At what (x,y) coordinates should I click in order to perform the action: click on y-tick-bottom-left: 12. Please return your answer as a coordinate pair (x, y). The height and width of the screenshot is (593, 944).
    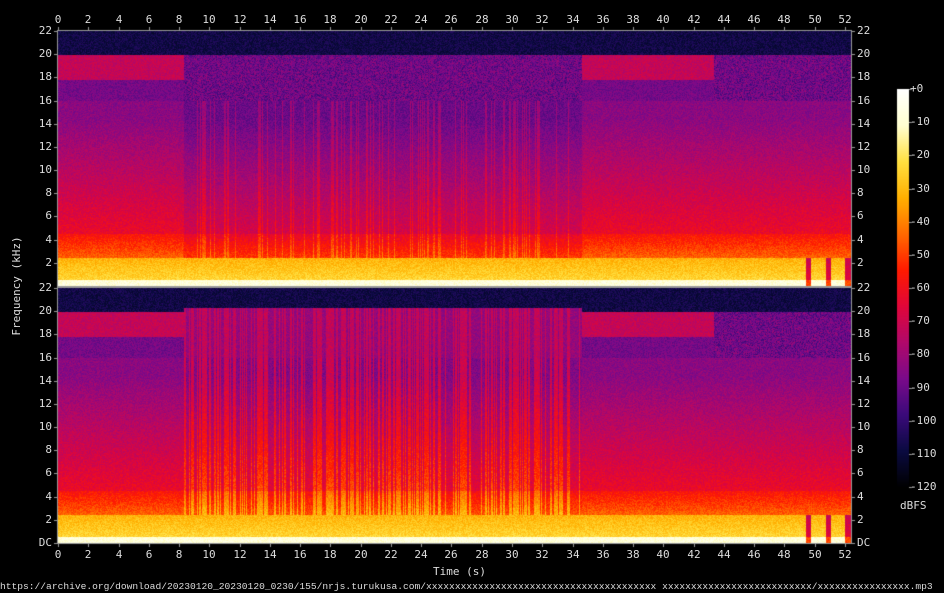
    Looking at the image, I should click on (45, 403).